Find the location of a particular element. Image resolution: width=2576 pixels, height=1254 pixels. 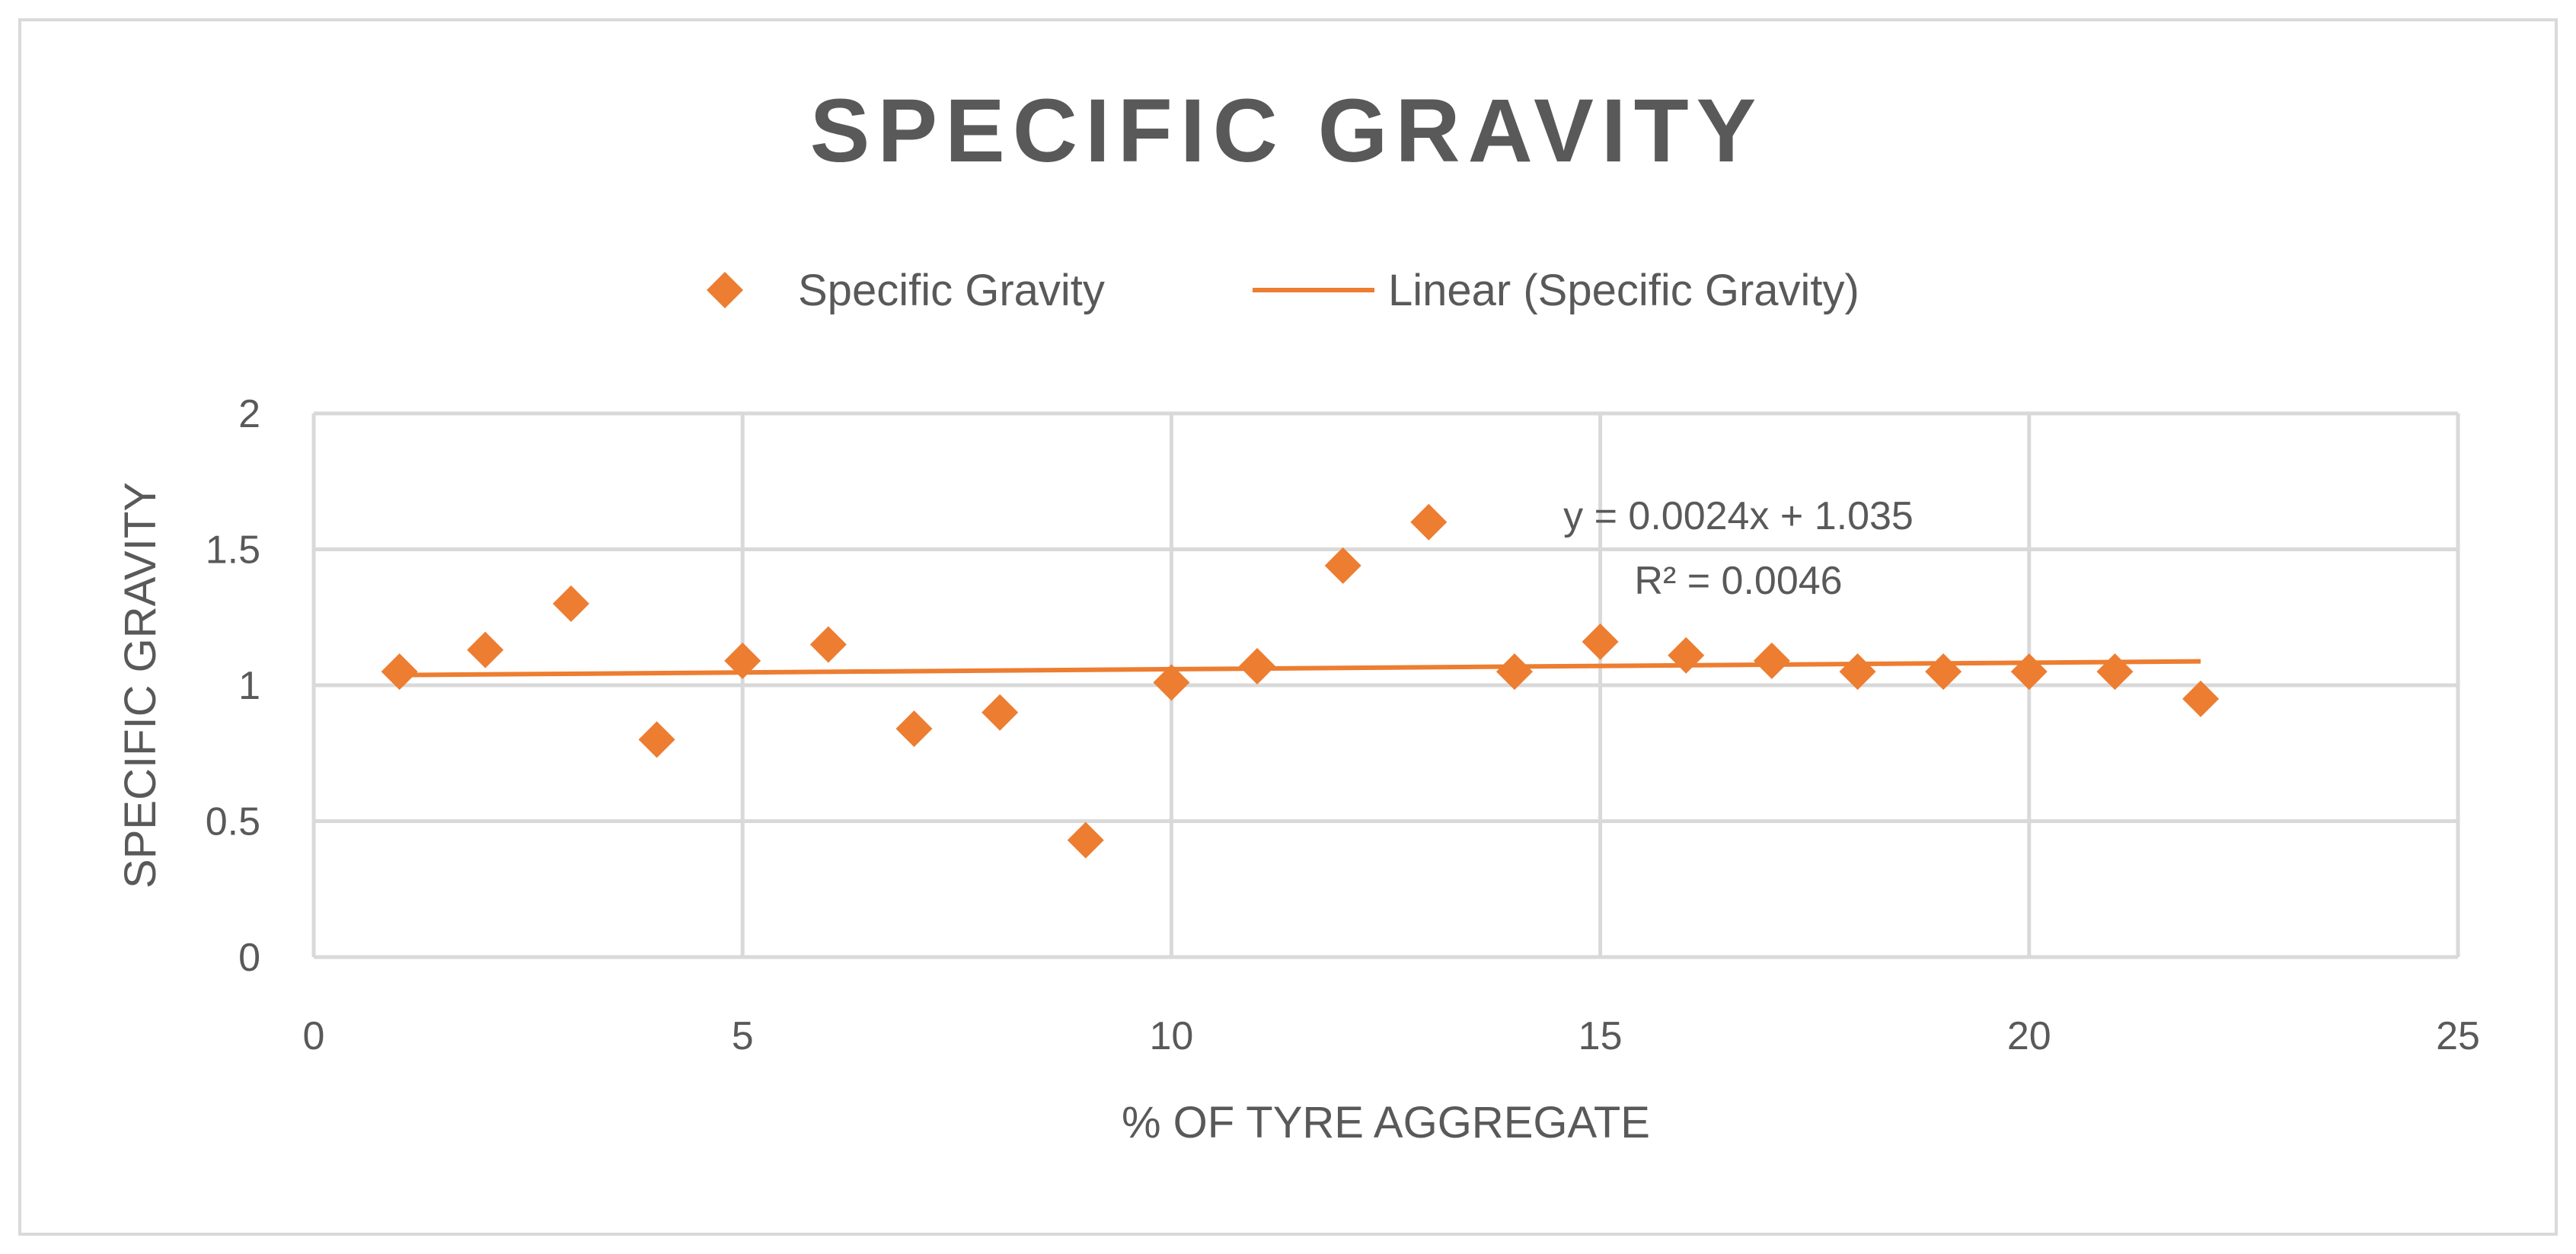

trendline-r2: R² = 0.0046 is located at coordinates (1738, 581).